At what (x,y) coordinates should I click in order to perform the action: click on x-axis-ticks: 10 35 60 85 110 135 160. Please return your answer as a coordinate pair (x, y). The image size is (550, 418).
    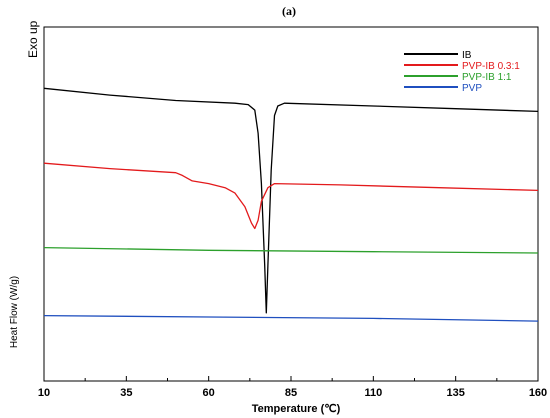
    Looking at the image, I should click on (292, 387).